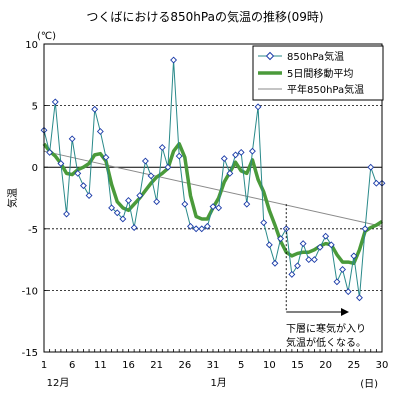 This screenshot has height=400, width=400. I want to click on x-unit: (日), so click(369, 384).